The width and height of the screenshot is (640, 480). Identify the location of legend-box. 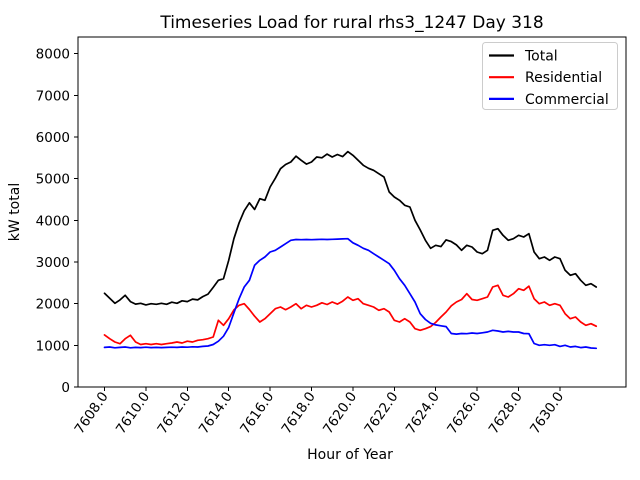
(550, 76).